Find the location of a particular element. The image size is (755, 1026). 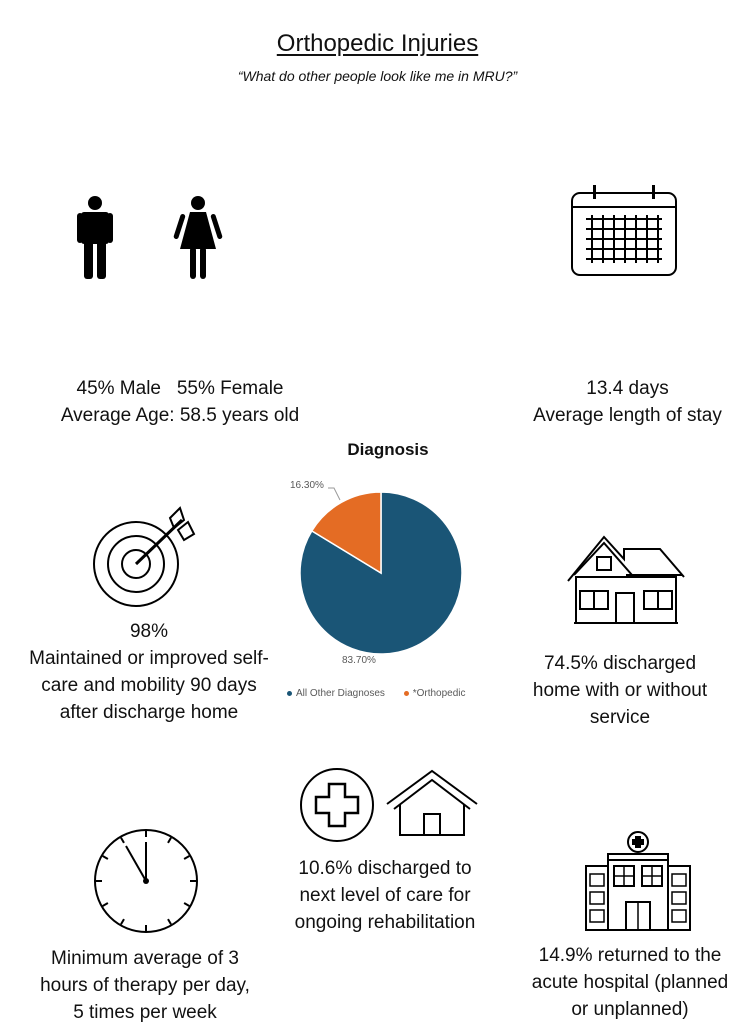

demographics-line: Average Age: 58.5 years old is located at coordinates (180, 415).